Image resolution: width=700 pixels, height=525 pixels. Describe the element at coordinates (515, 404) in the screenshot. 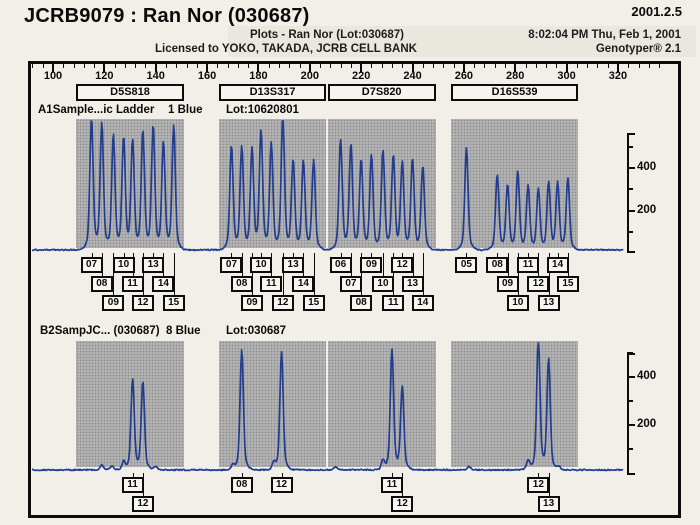

I see `marker-bin-shading` at that location.